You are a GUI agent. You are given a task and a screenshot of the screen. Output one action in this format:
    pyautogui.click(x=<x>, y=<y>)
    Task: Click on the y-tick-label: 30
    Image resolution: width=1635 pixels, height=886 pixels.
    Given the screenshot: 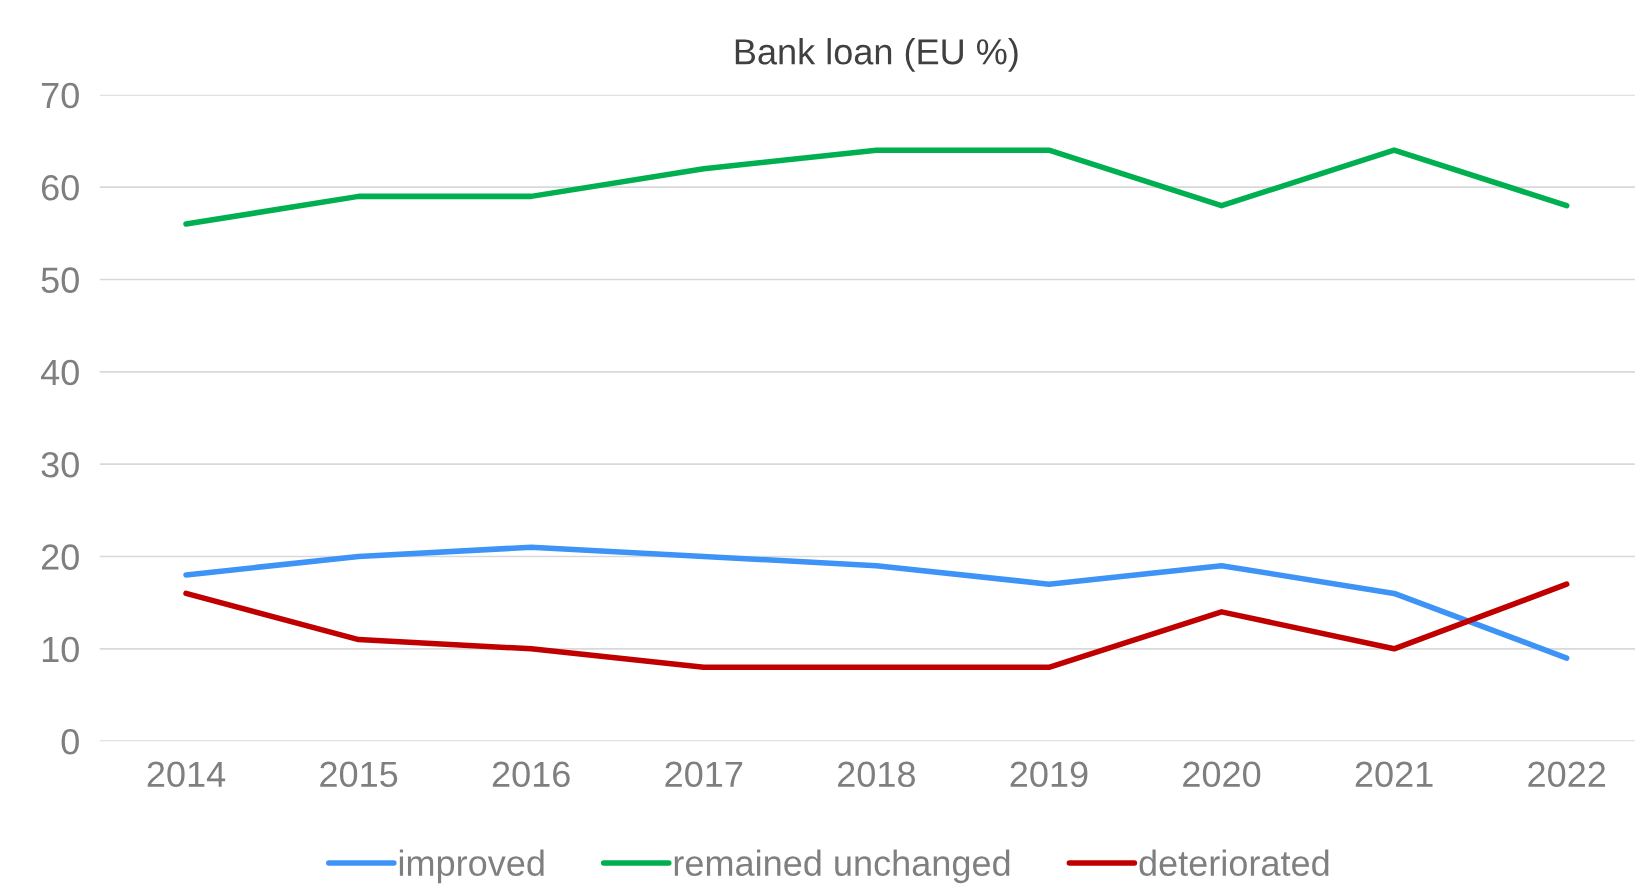 What is the action you would take?
    pyautogui.click(x=60, y=465)
    